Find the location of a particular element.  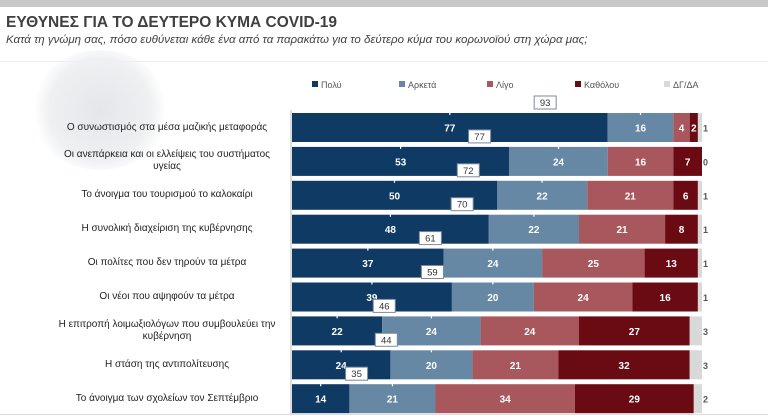

total-label: 44 is located at coordinates (386, 340).